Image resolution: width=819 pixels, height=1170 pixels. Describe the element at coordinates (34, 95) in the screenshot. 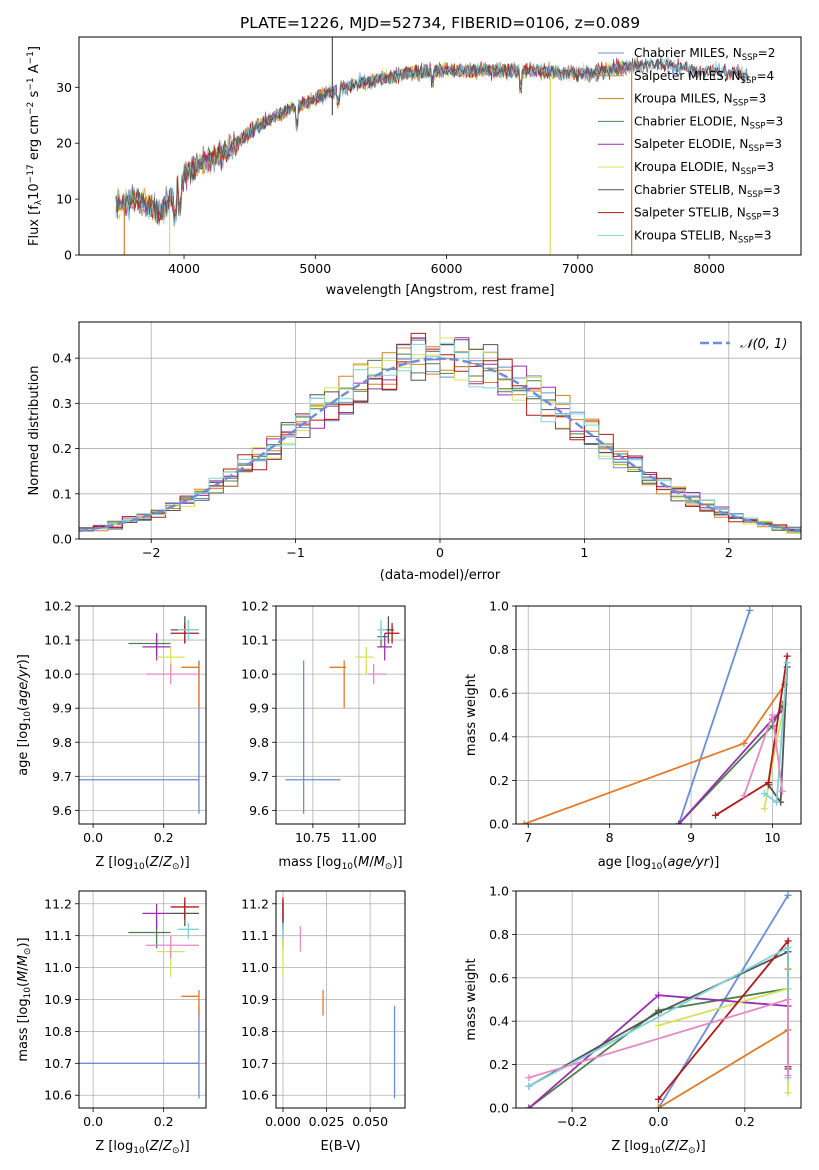

I see `label-part: s` at that location.